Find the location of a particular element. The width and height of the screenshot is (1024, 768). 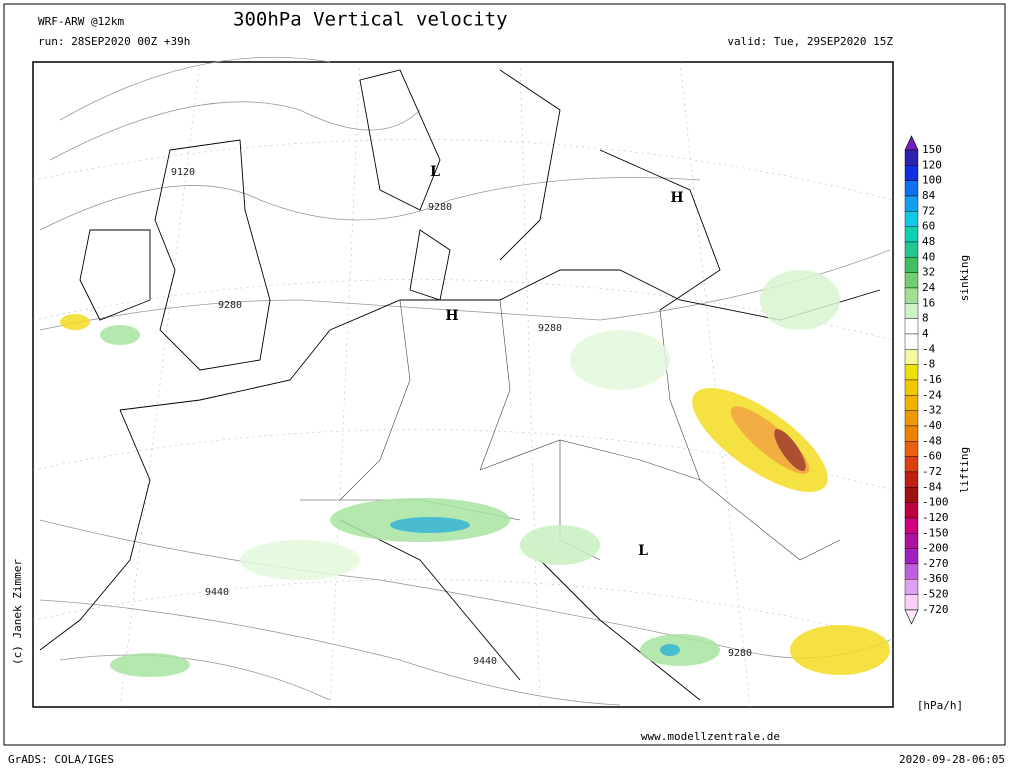

grads-credit: GrADS: COLA/IGES is located at coordinates (61, 759).